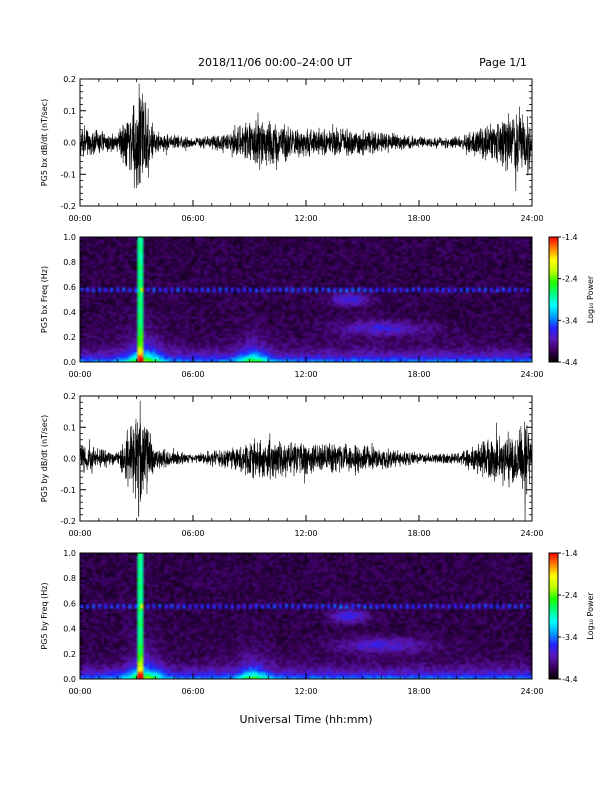 This screenshot has width=612, height=797. What do you see at coordinates (503, 62) in the screenshot?
I see `page-indicator: Page 1/1` at bounding box center [503, 62].